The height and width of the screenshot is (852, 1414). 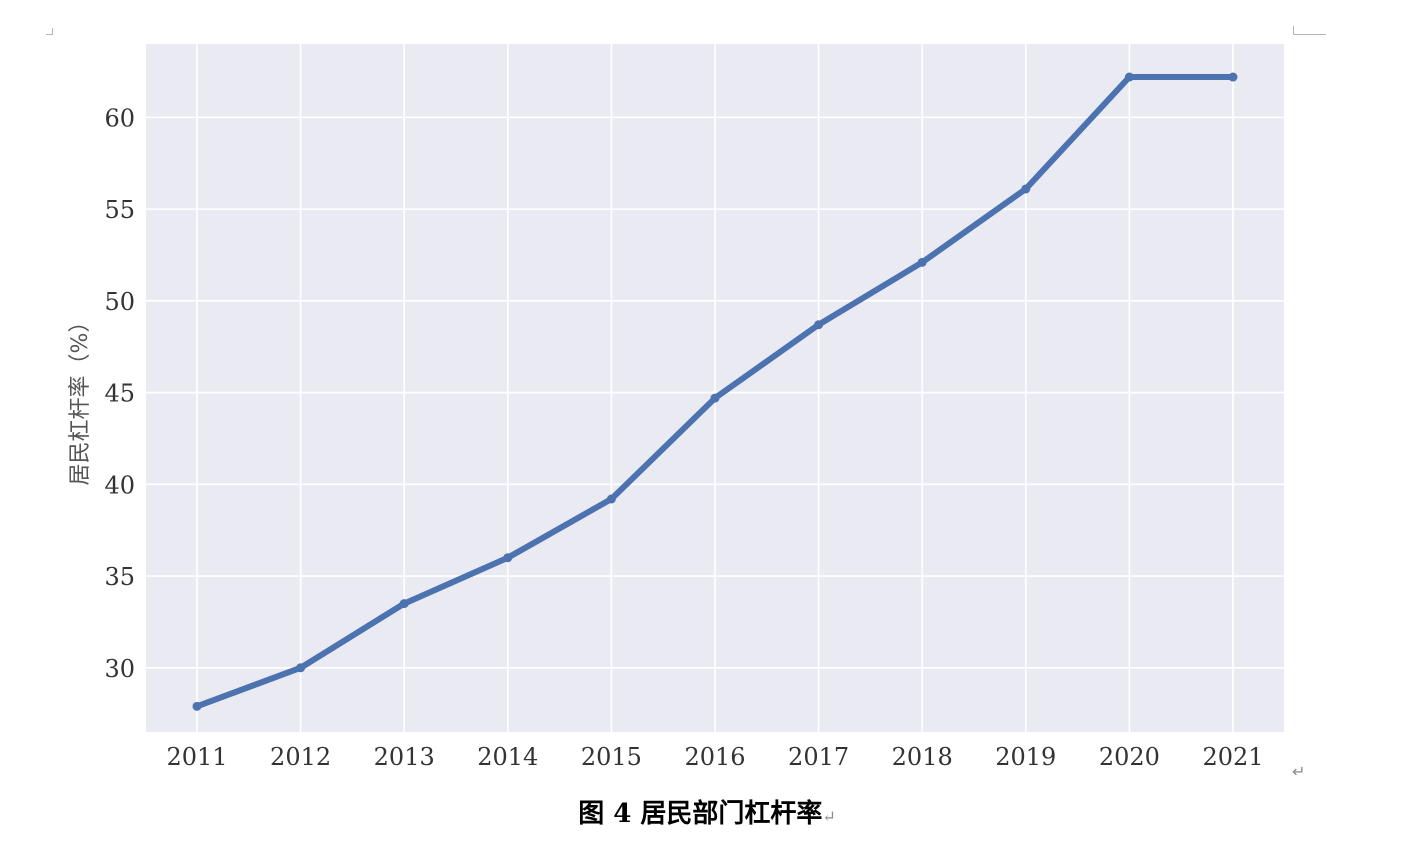 What do you see at coordinates (80, 398) in the screenshot?
I see `y-axis-label: 居民杠杆率（%）` at bounding box center [80, 398].